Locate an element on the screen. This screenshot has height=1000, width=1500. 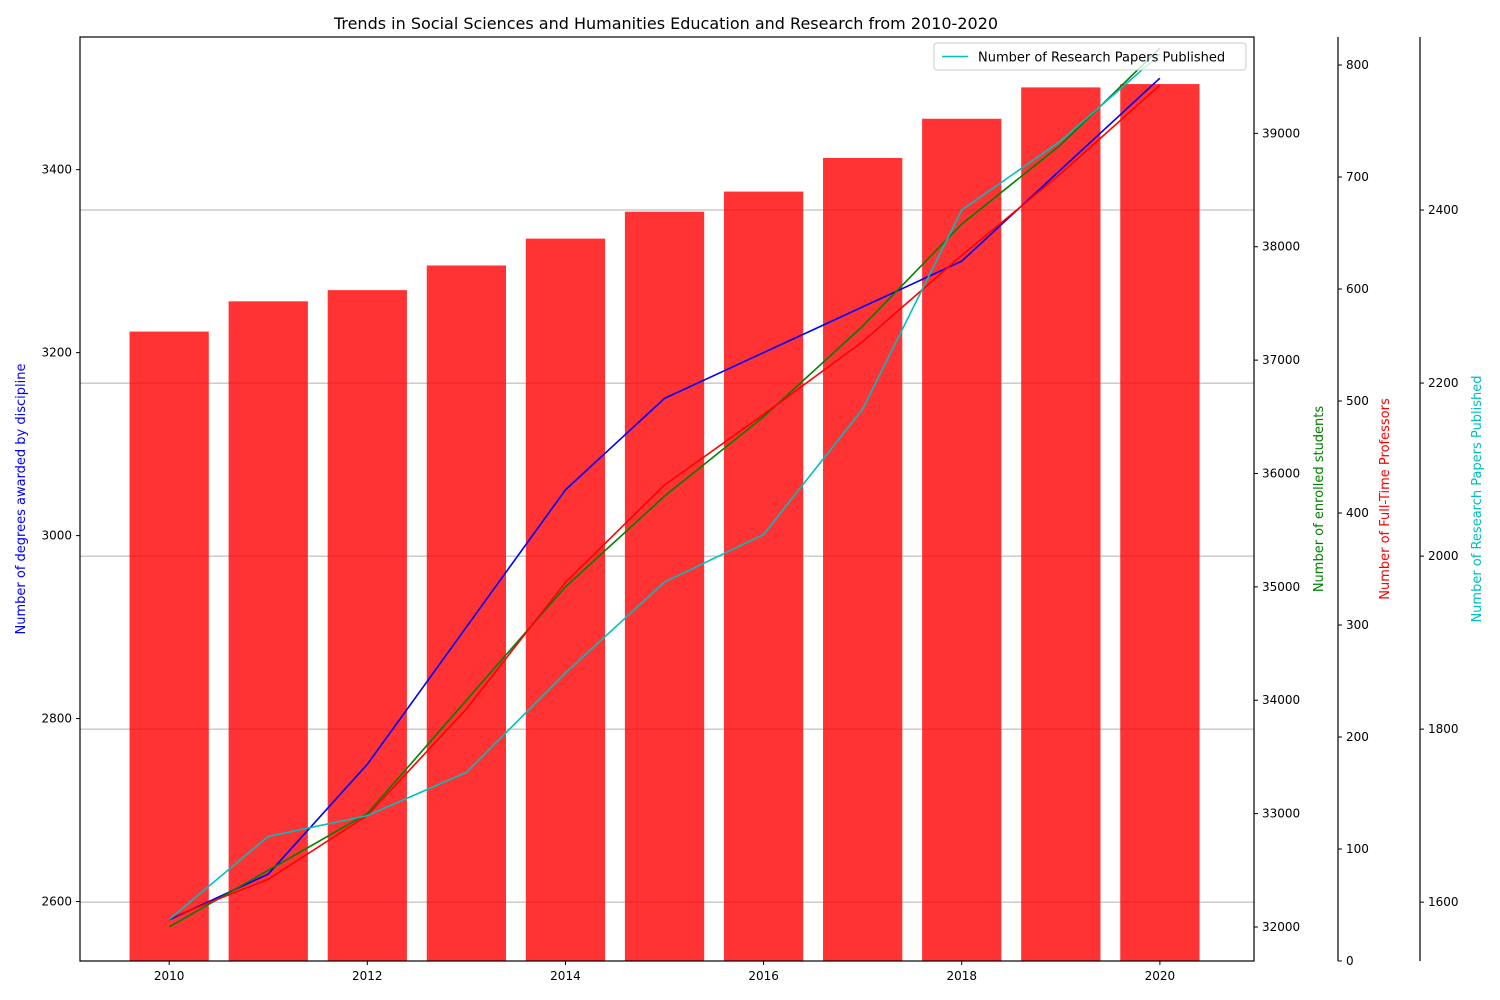
x-tick-label: 2018 is located at coordinates (961, 976).